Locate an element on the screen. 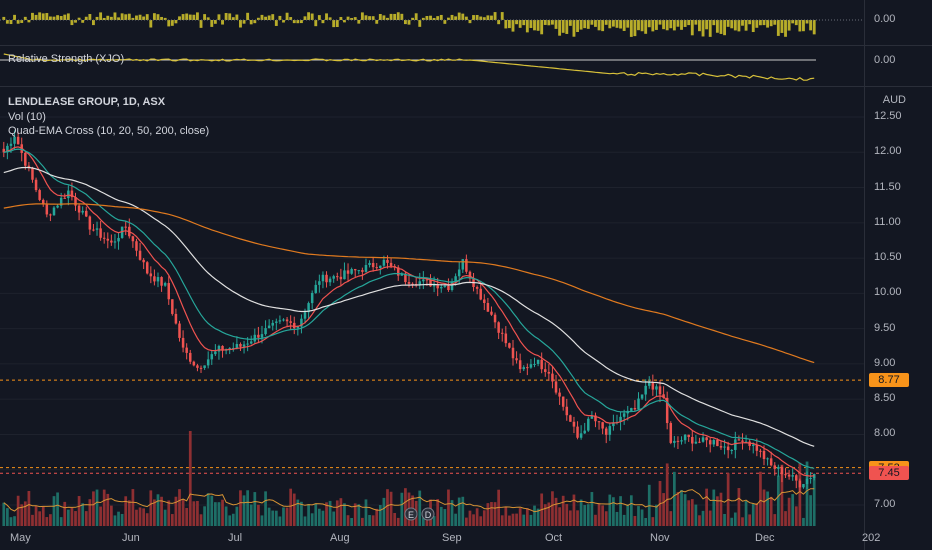  volume-legend: Vol (10) is located at coordinates (27, 117).